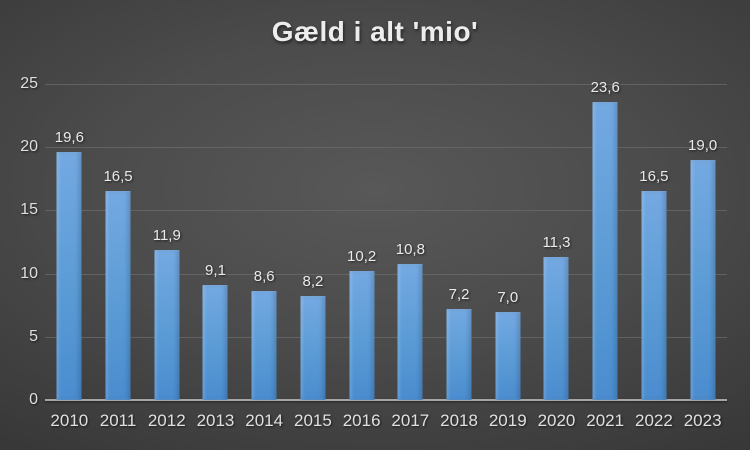  Describe the element at coordinates (215, 420) in the screenshot. I see `x-tick-label: 2013` at that location.